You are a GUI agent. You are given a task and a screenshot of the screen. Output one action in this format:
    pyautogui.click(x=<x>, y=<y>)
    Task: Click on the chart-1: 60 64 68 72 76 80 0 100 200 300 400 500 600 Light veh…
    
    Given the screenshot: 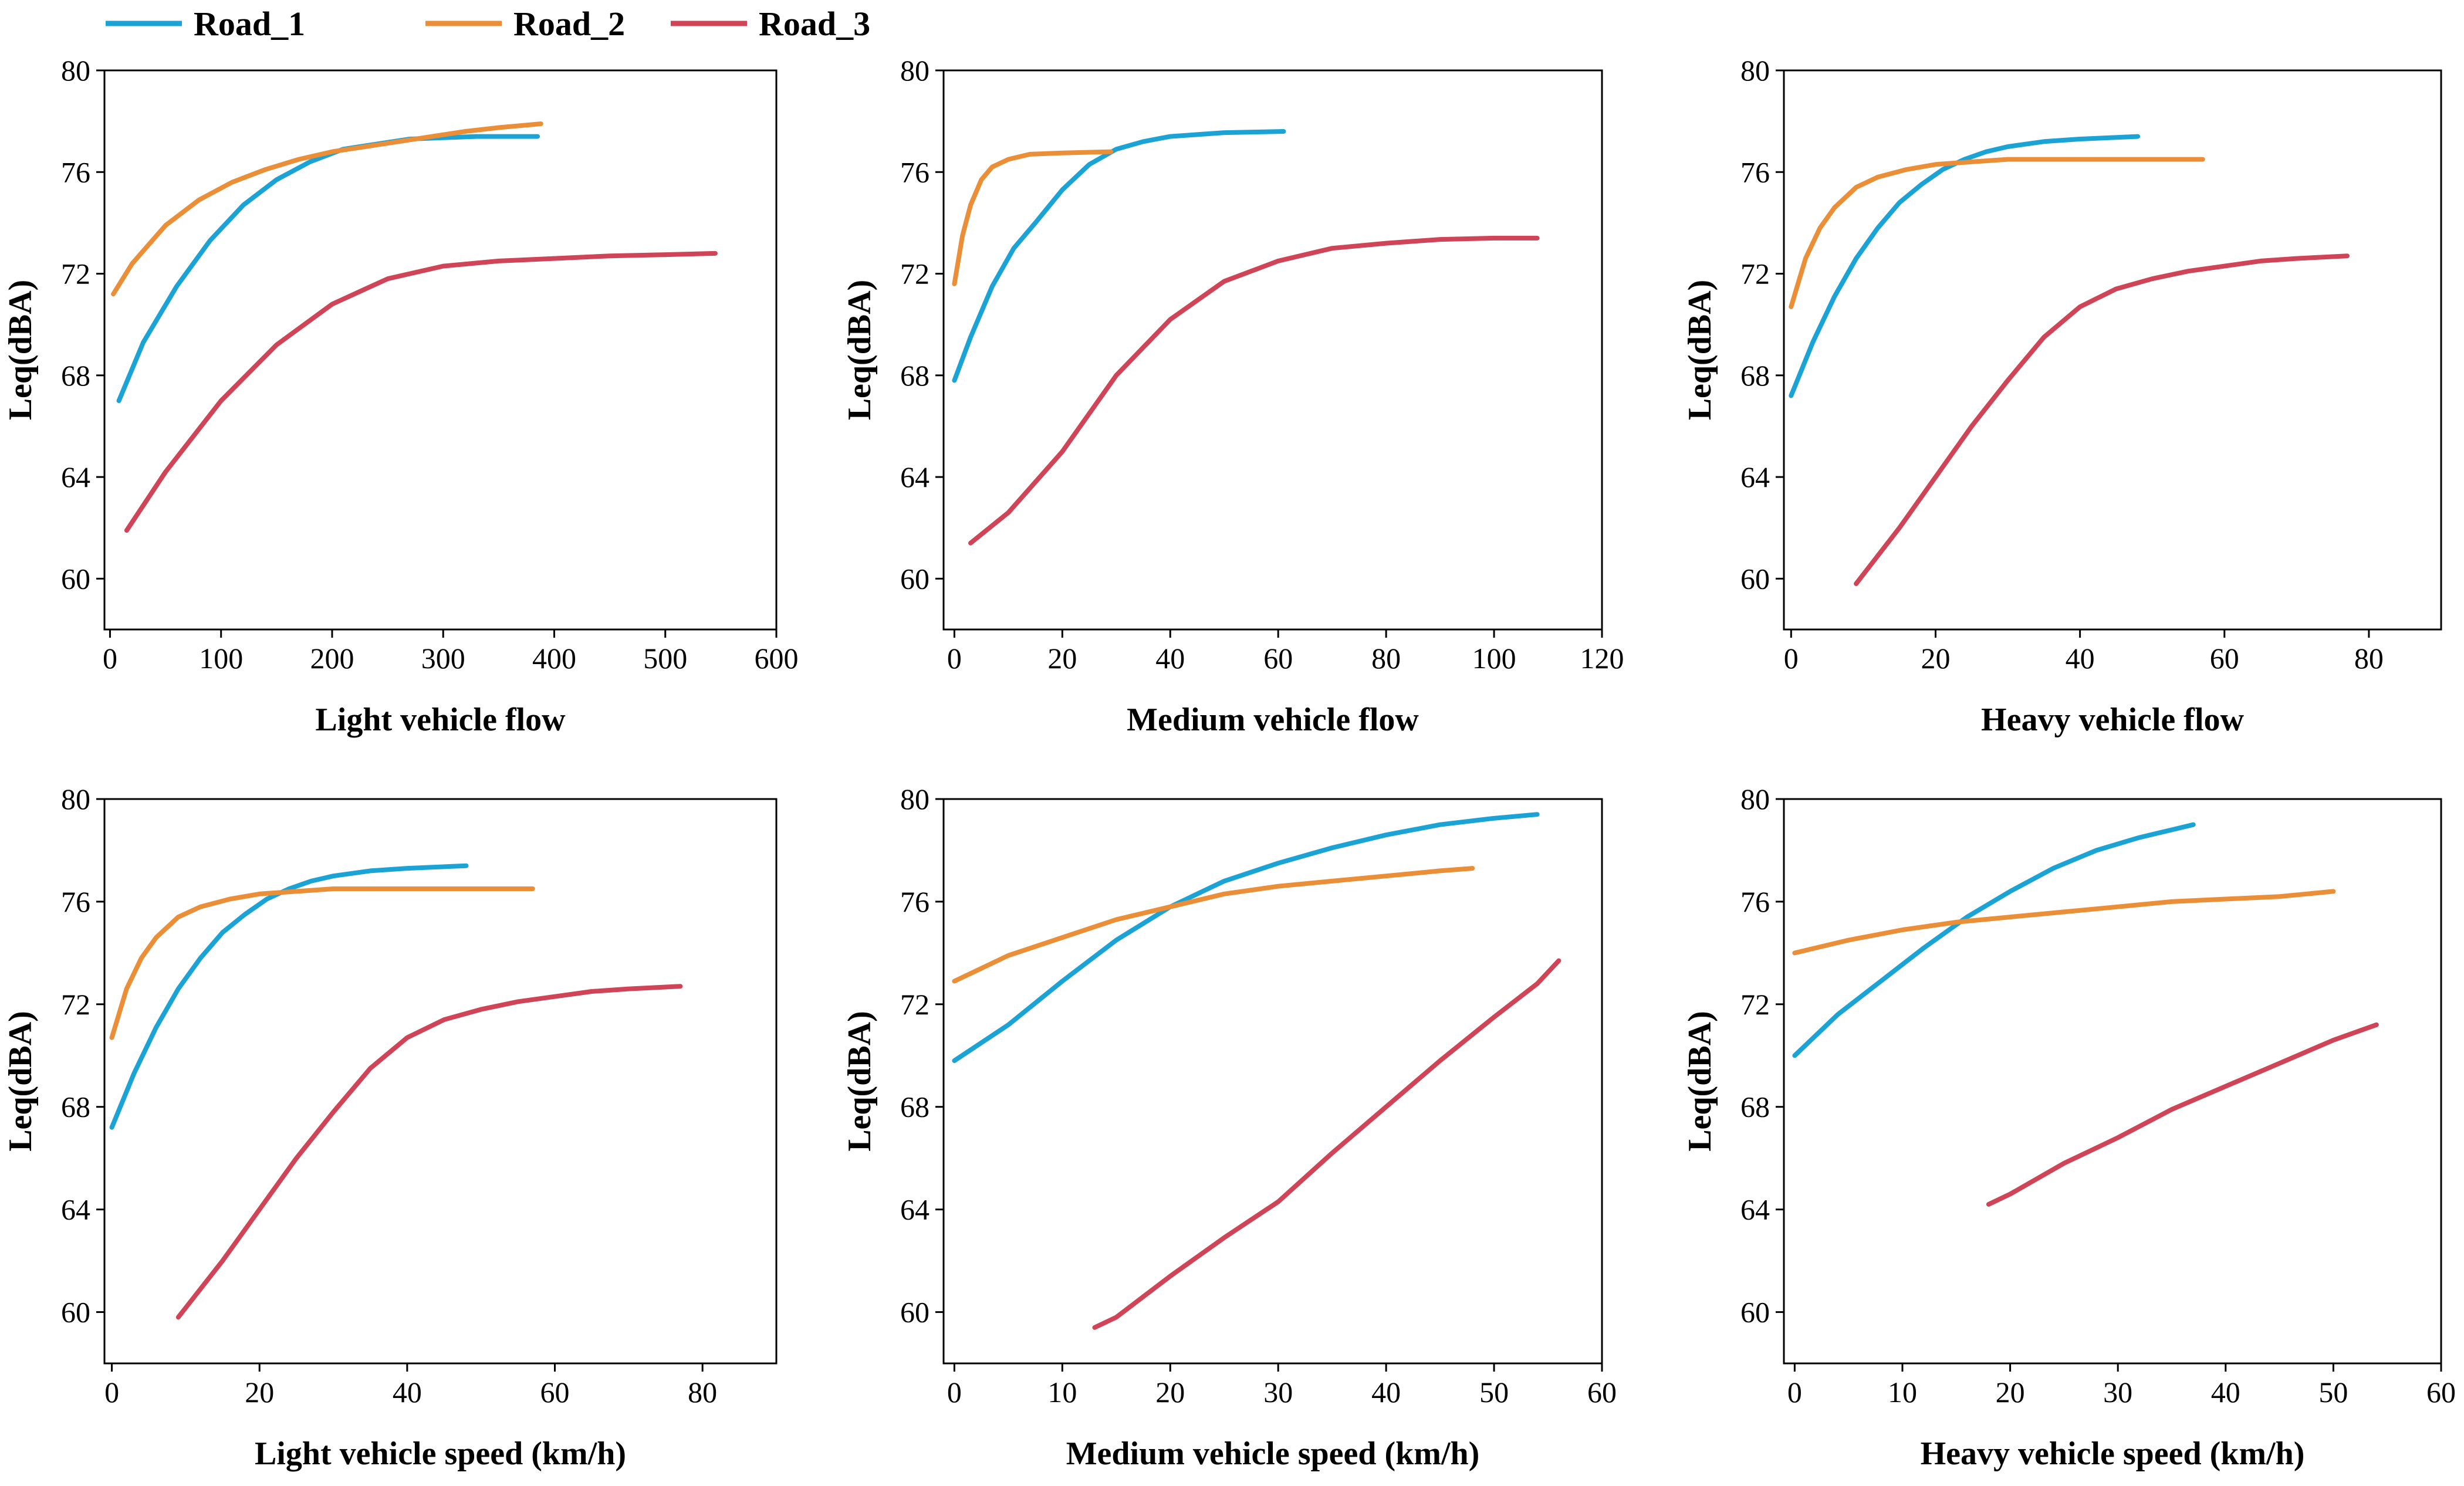 What is the action you would take?
    pyautogui.click(x=400, y=396)
    